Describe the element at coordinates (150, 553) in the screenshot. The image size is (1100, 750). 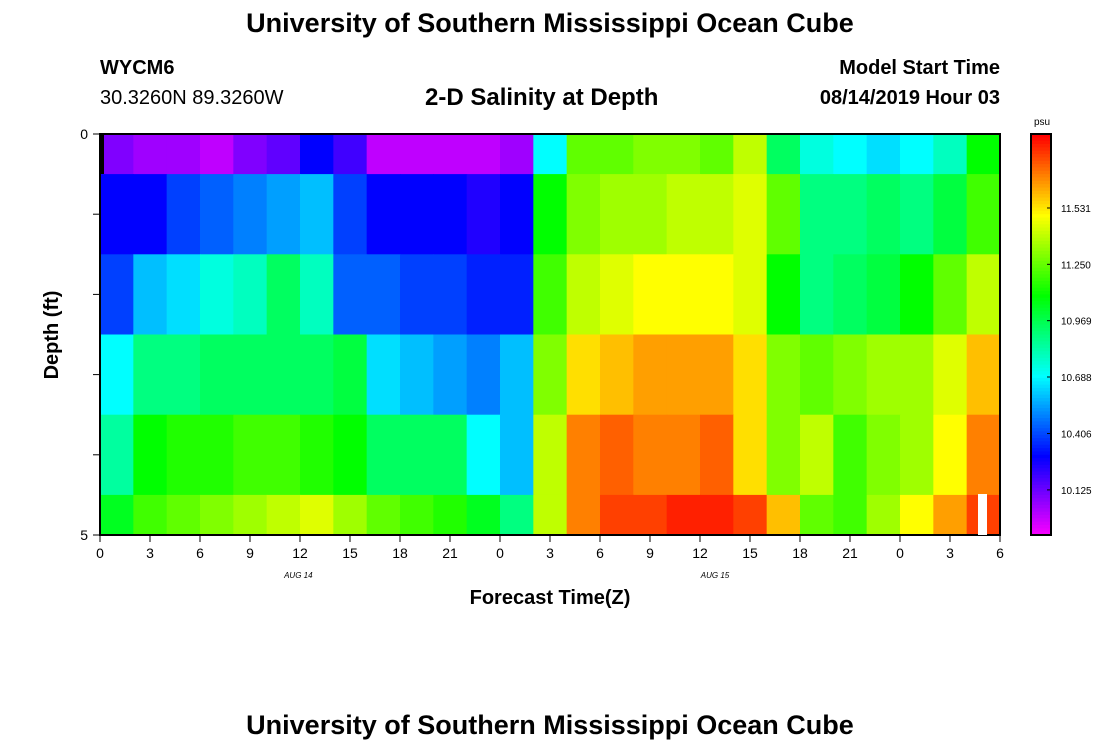
I see `x-tick-label: 3` at that location.